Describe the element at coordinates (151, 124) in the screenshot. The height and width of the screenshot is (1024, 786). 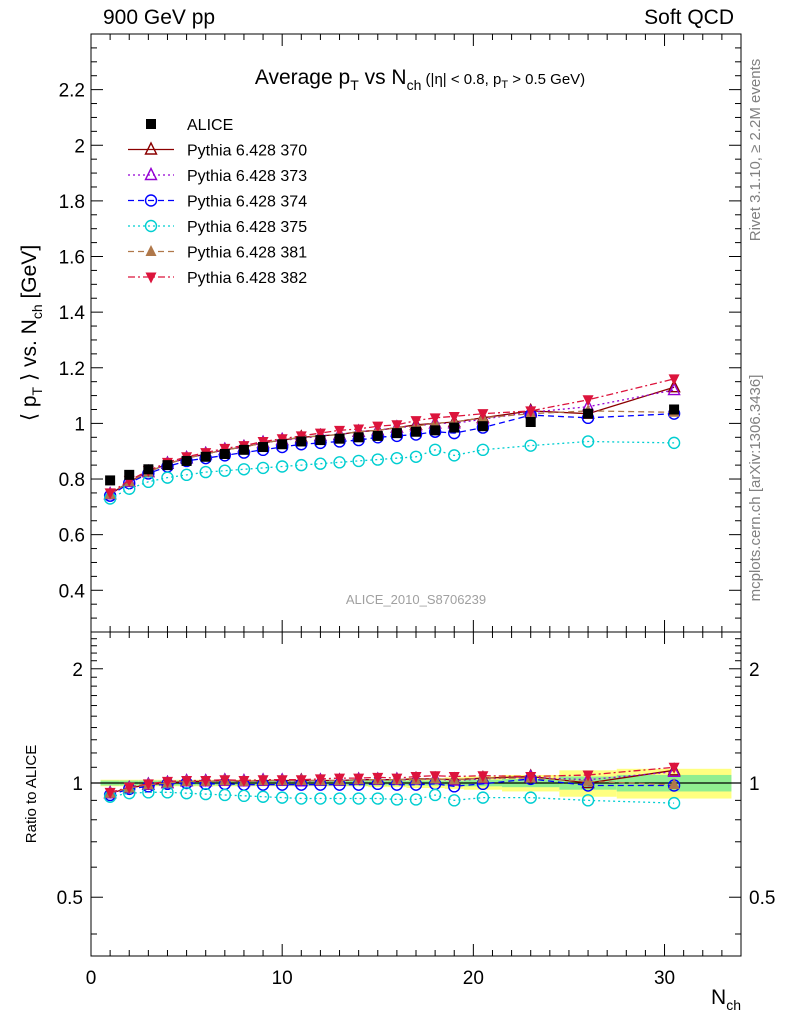
I see `legend-marker-ALICE` at that location.